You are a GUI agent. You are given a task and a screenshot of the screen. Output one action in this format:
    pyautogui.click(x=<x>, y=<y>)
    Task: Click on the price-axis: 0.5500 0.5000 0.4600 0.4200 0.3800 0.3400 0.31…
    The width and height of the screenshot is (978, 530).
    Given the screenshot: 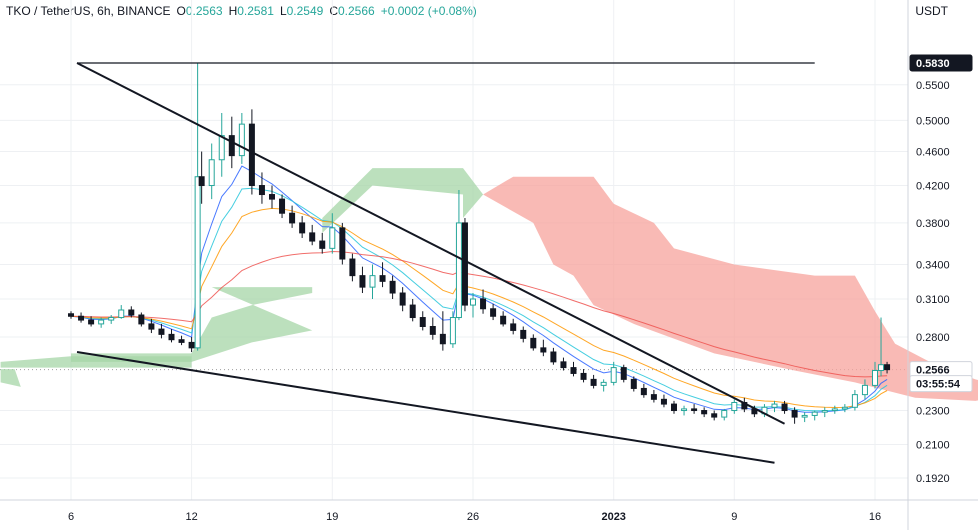 What is the action you would take?
    pyautogui.click(x=933, y=282)
    